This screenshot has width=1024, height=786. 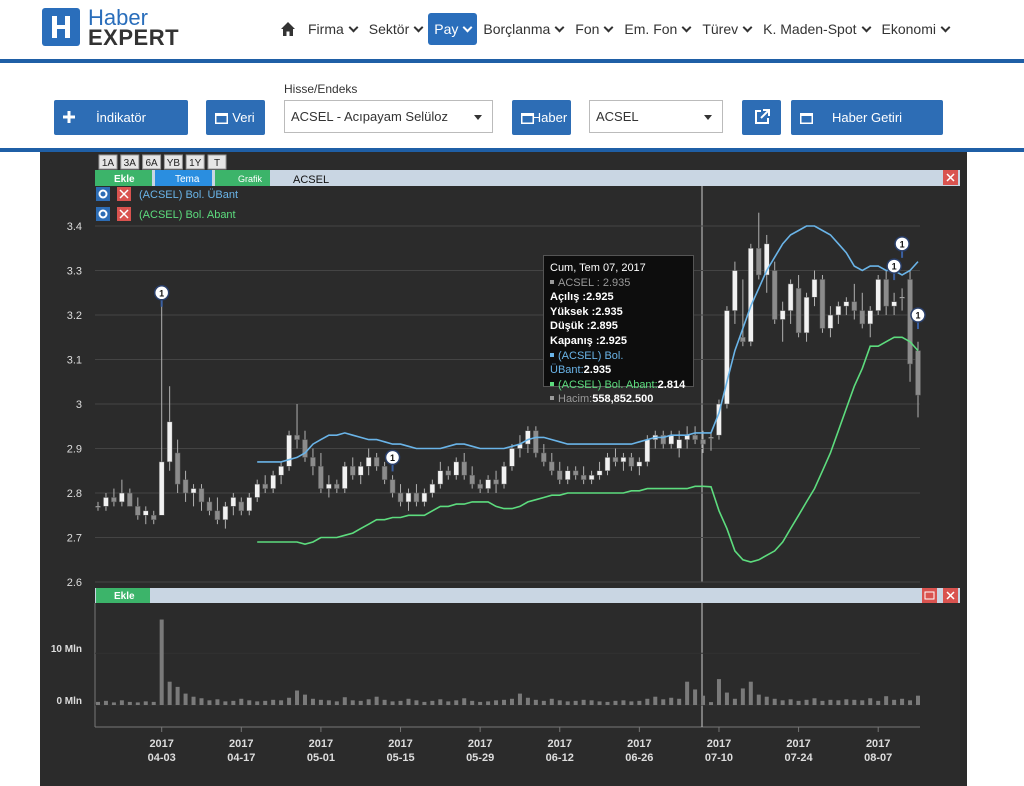 I want to click on open-button, so click(x=761, y=117).